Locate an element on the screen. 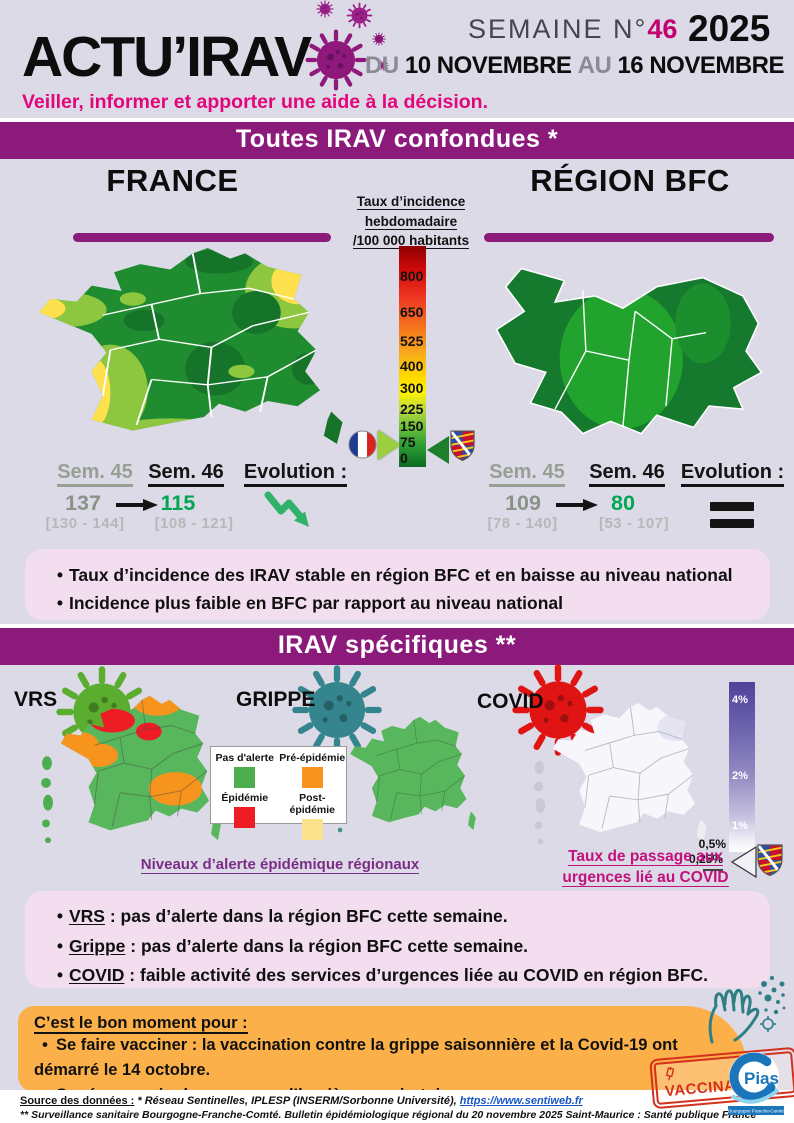  legend-item: Épidémie is located at coordinates (245, 818).